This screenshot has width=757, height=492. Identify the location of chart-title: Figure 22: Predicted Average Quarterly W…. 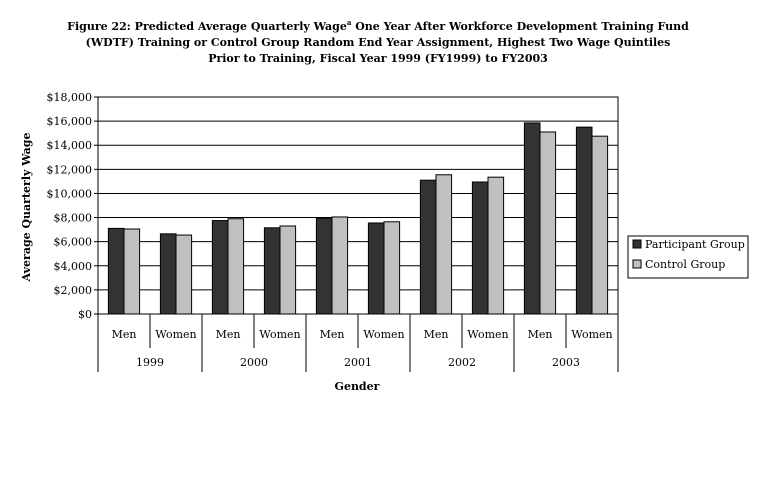
(378, 41).